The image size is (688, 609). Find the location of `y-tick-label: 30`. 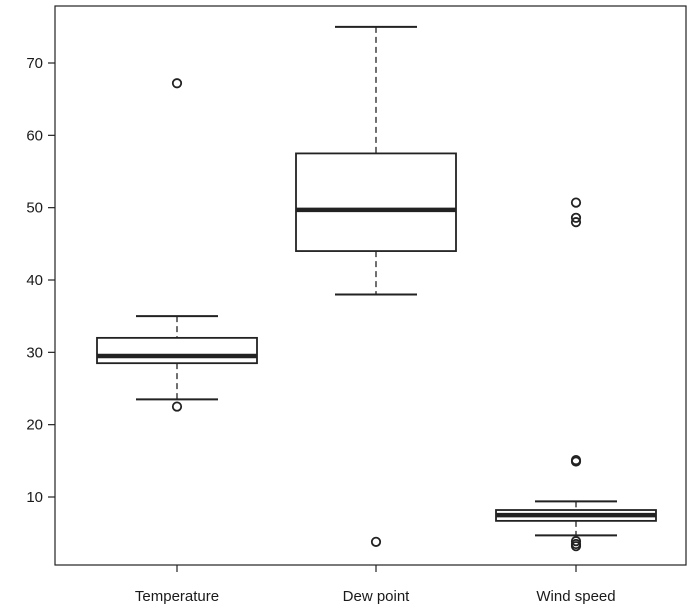

y-tick-label: 30 is located at coordinates (34, 352).